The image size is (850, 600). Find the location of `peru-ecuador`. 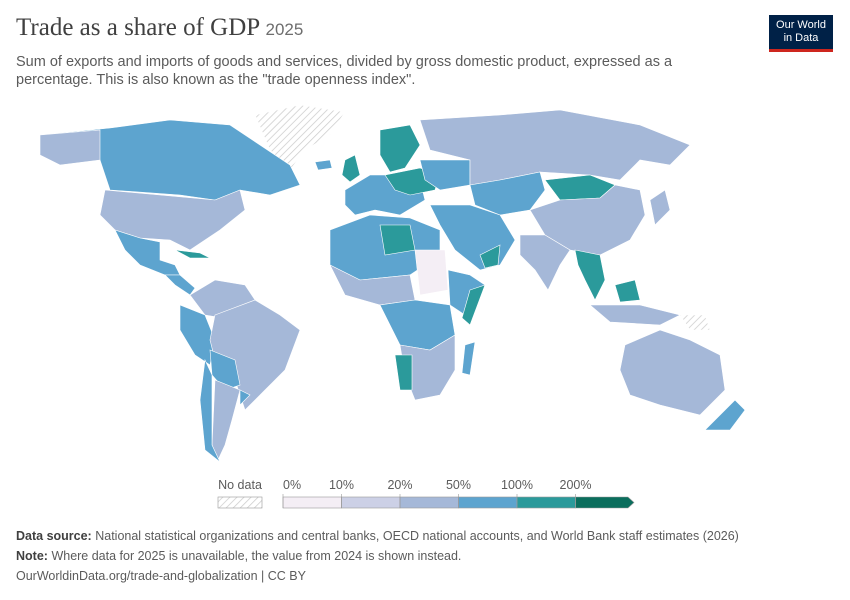

peru-ecuador is located at coordinates (197, 335).